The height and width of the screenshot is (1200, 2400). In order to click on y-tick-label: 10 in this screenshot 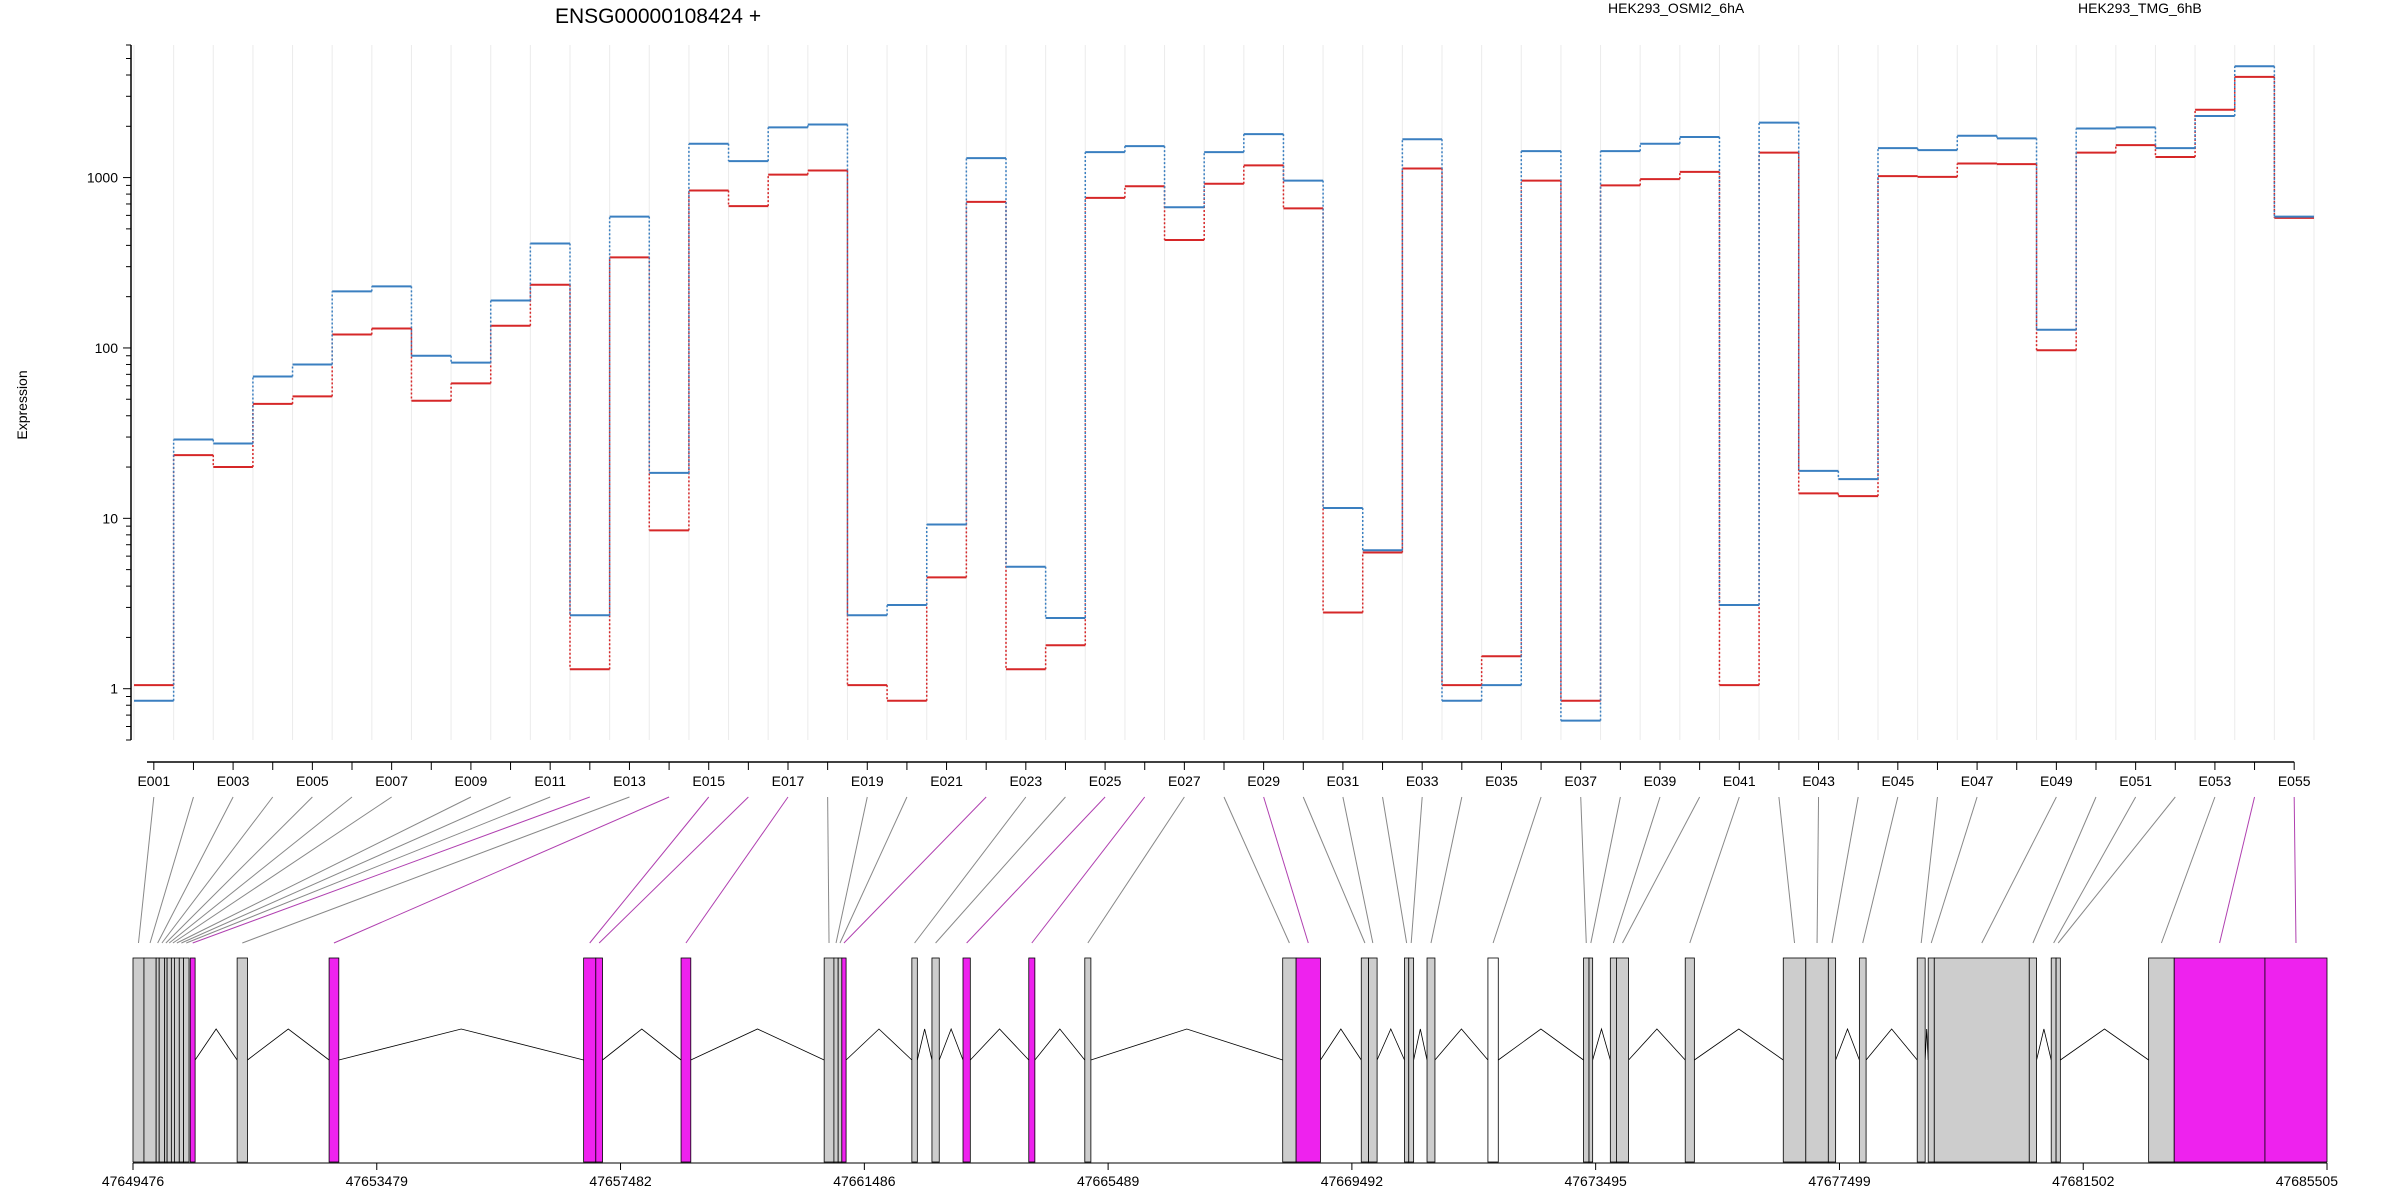, I will do `click(110, 518)`.